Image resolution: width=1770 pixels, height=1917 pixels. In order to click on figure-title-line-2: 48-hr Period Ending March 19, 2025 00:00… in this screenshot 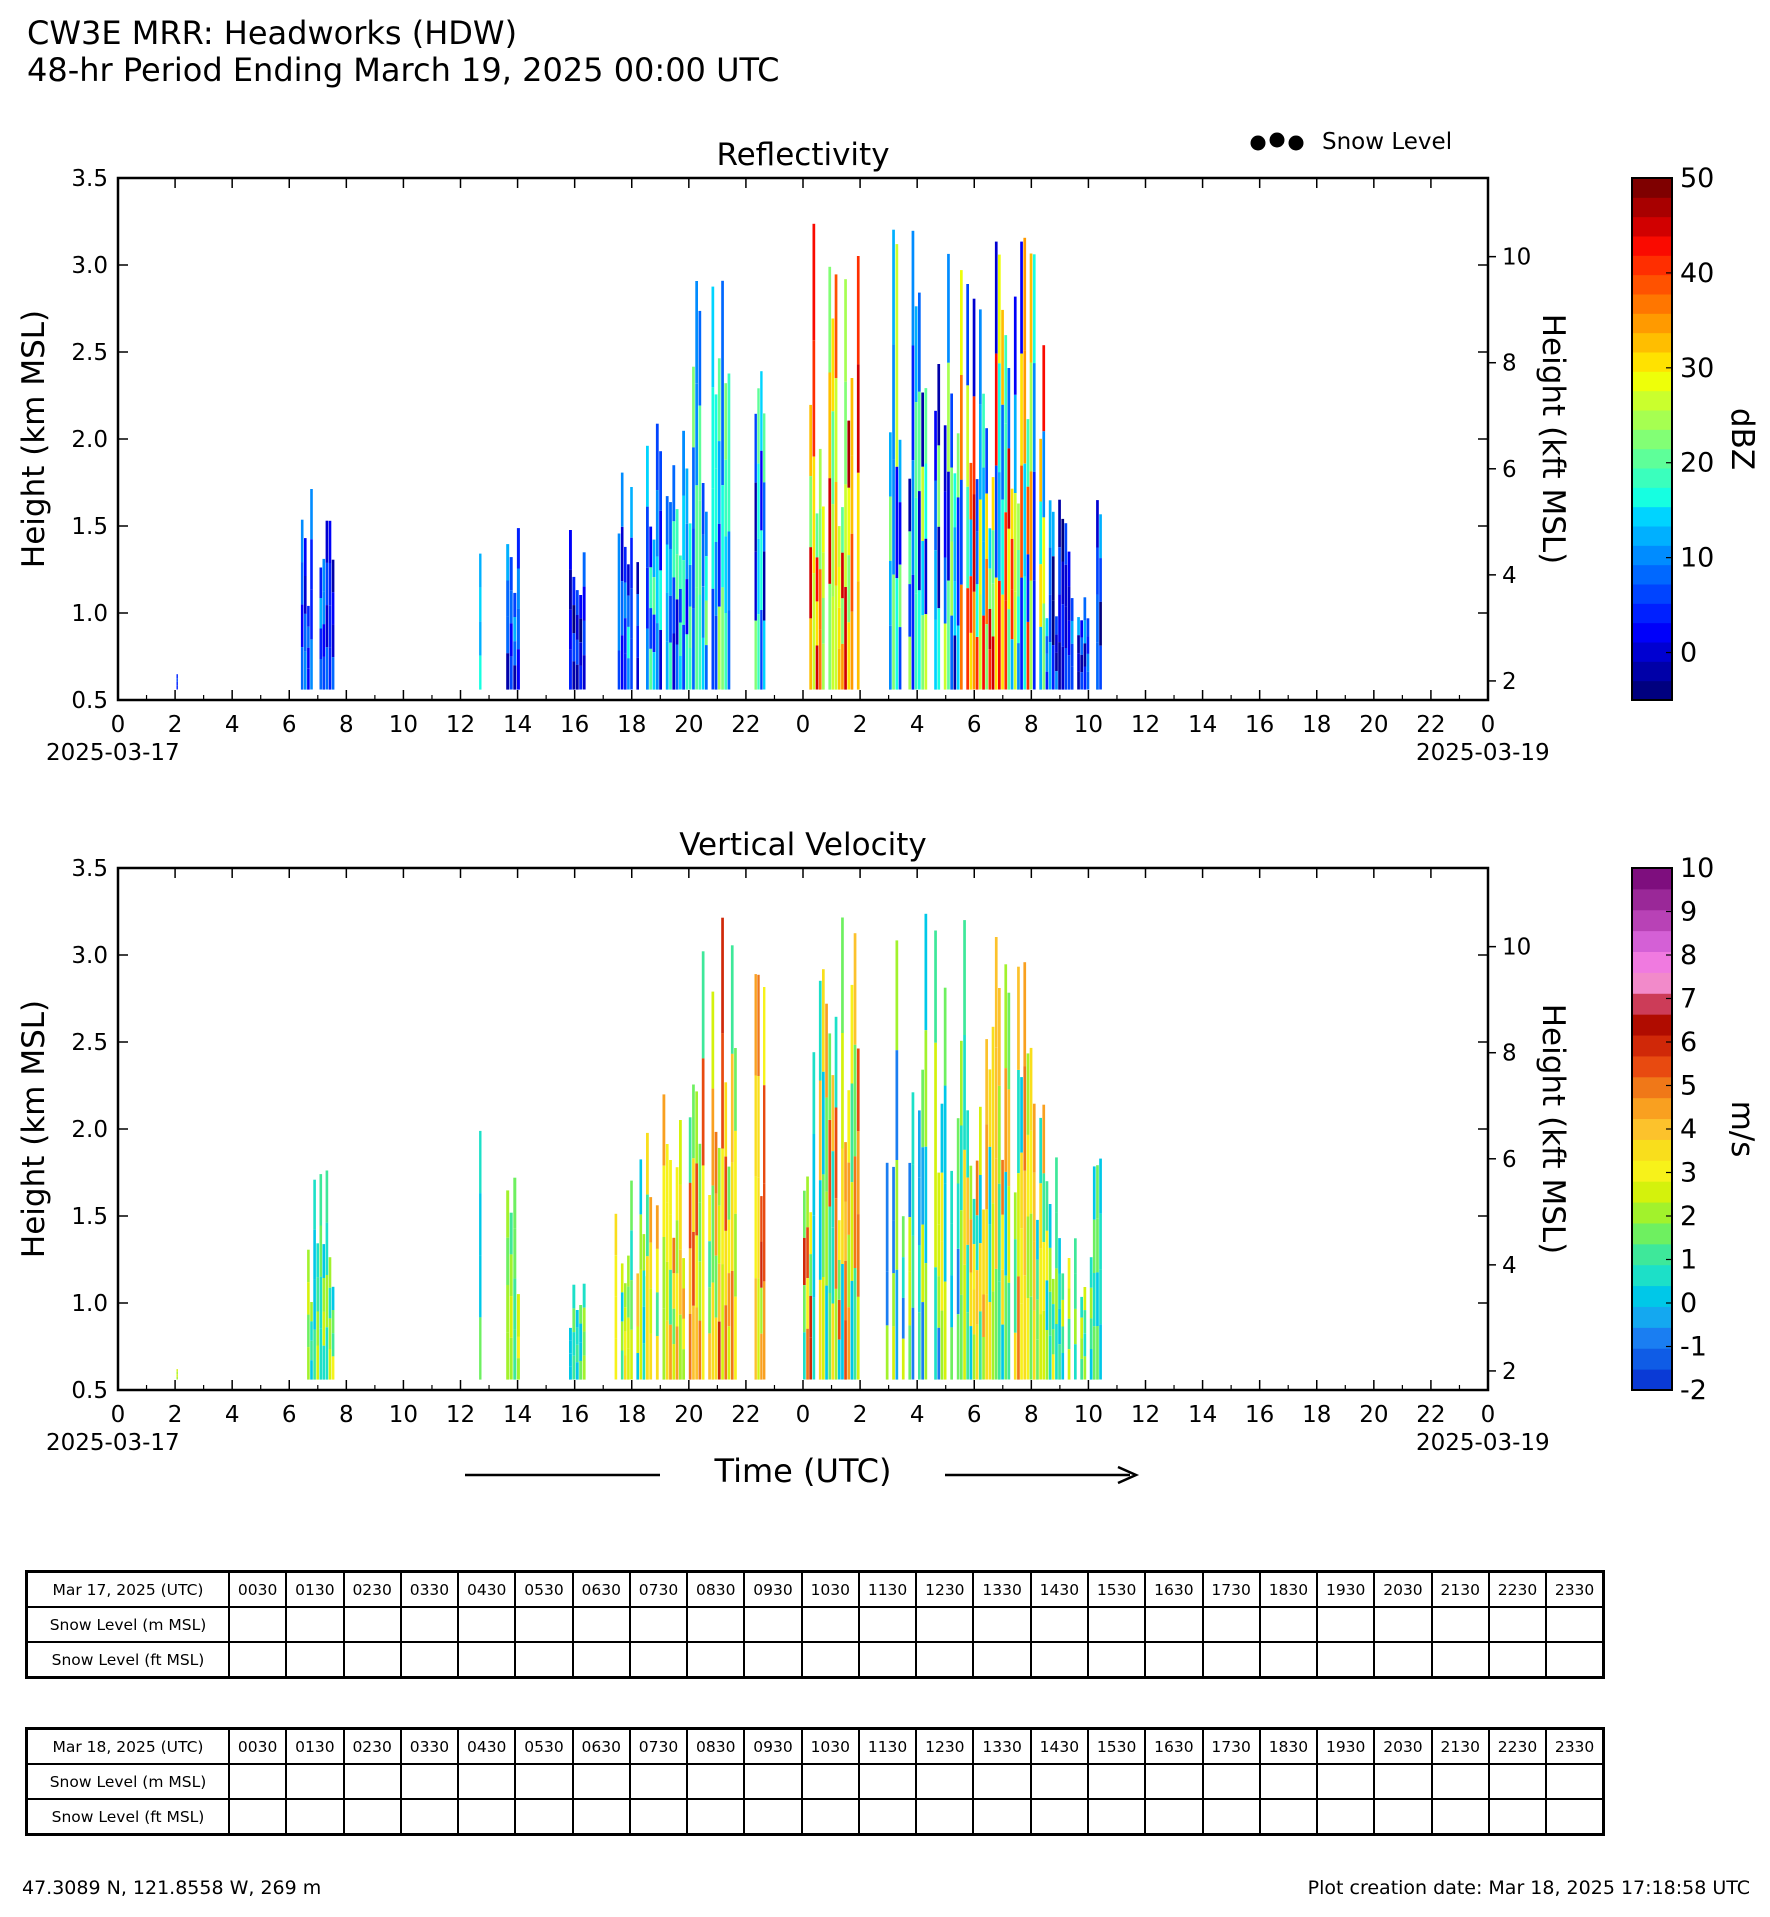, I will do `click(403, 70)`.